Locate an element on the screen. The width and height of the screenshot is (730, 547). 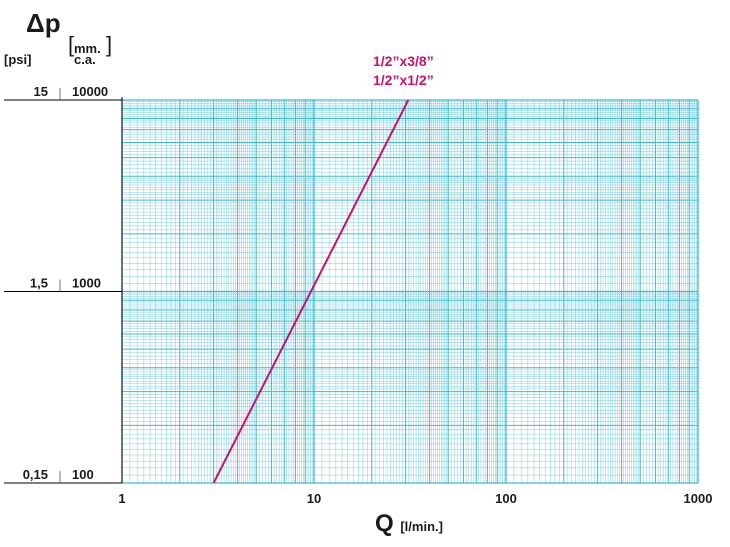
y-tick-label-psi: 0,15 is located at coordinates (35, 474).